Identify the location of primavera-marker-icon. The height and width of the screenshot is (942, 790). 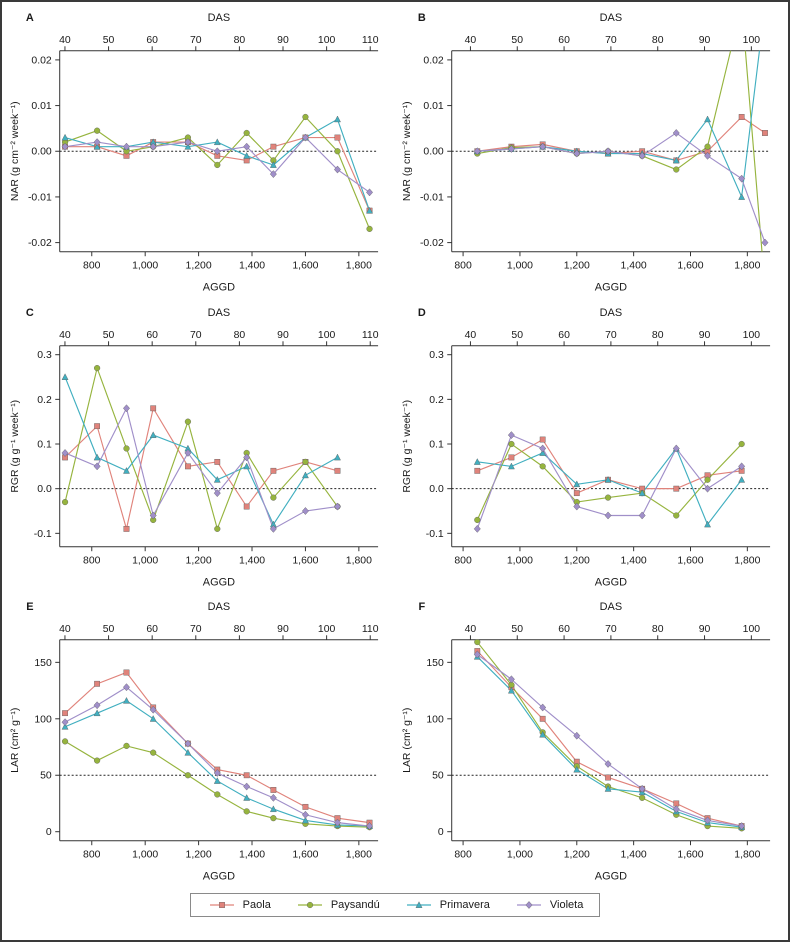
(418, 904).